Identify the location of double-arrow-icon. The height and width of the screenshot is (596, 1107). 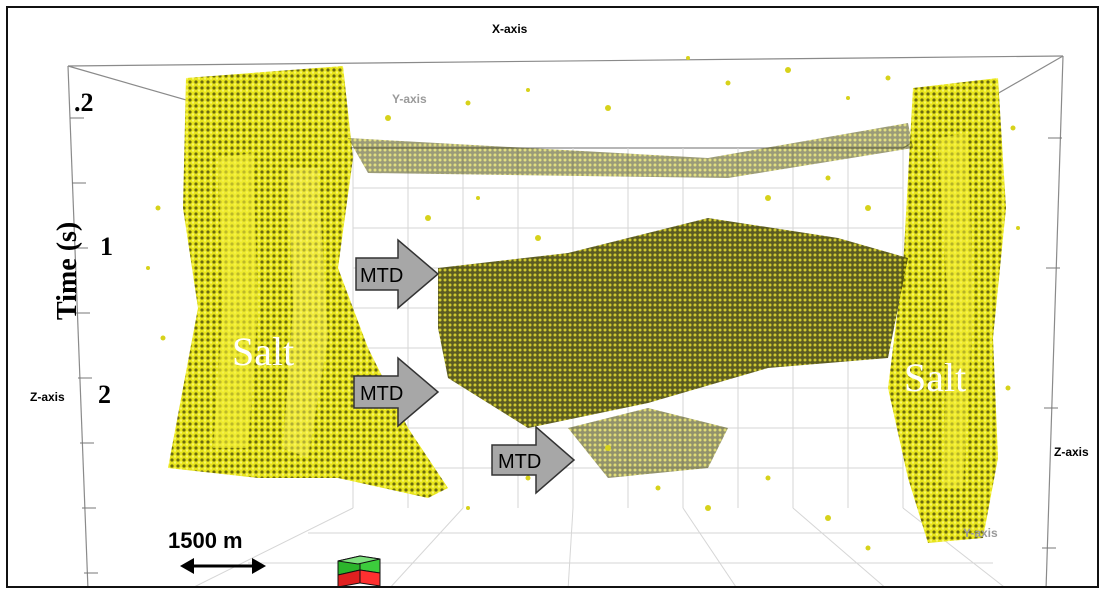
(223, 566).